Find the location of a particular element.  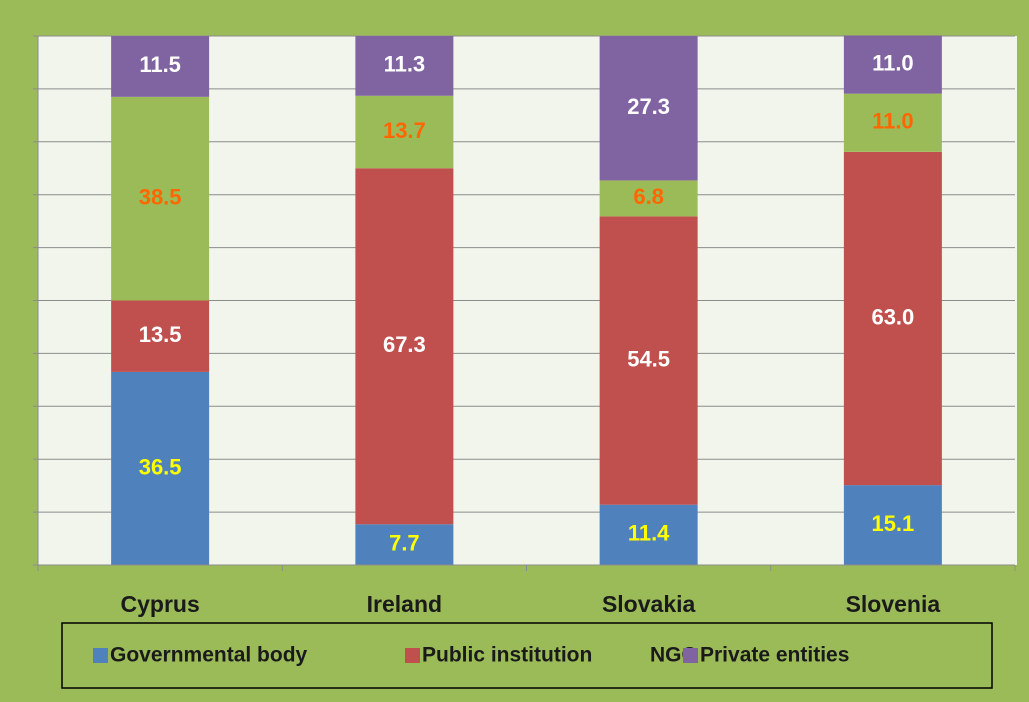

x-tick-label: Slovakia is located at coordinates (649, 604).